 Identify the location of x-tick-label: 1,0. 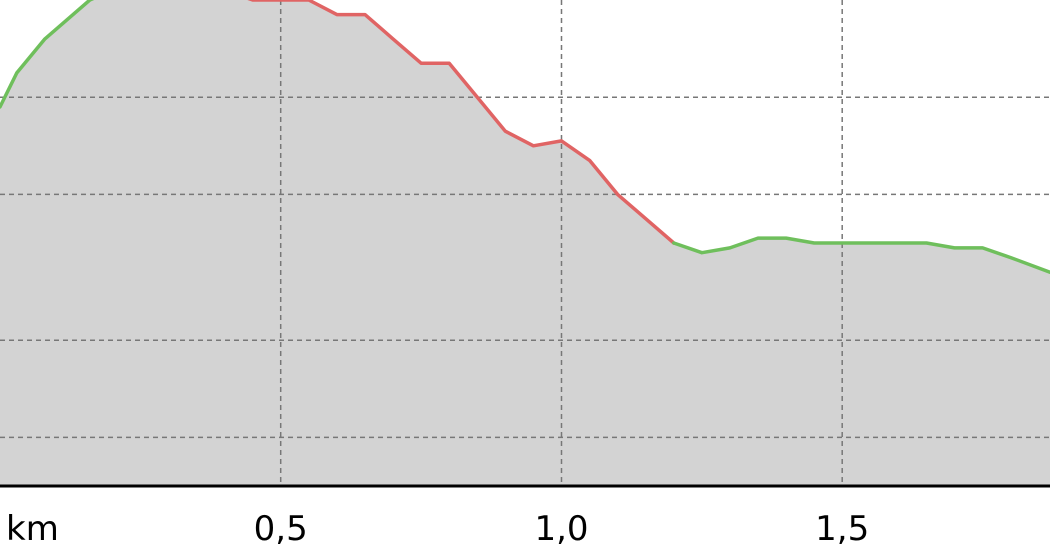
(561, 529).